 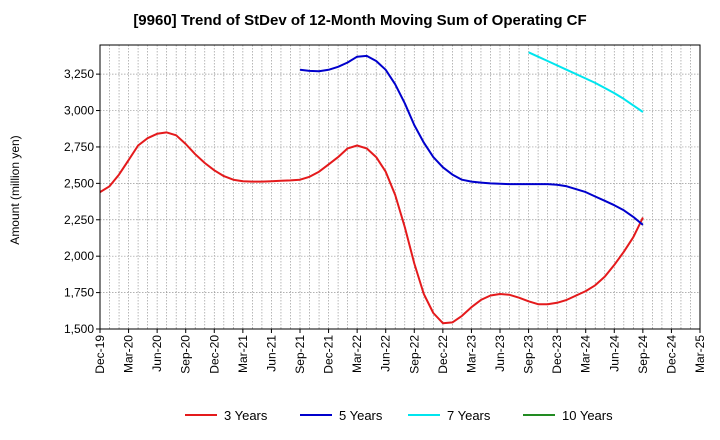 What do you see at coordinates (500, 353) in the screenshot?
I see `x-tick-label: Jun-23` at bounding box center [500, 353].